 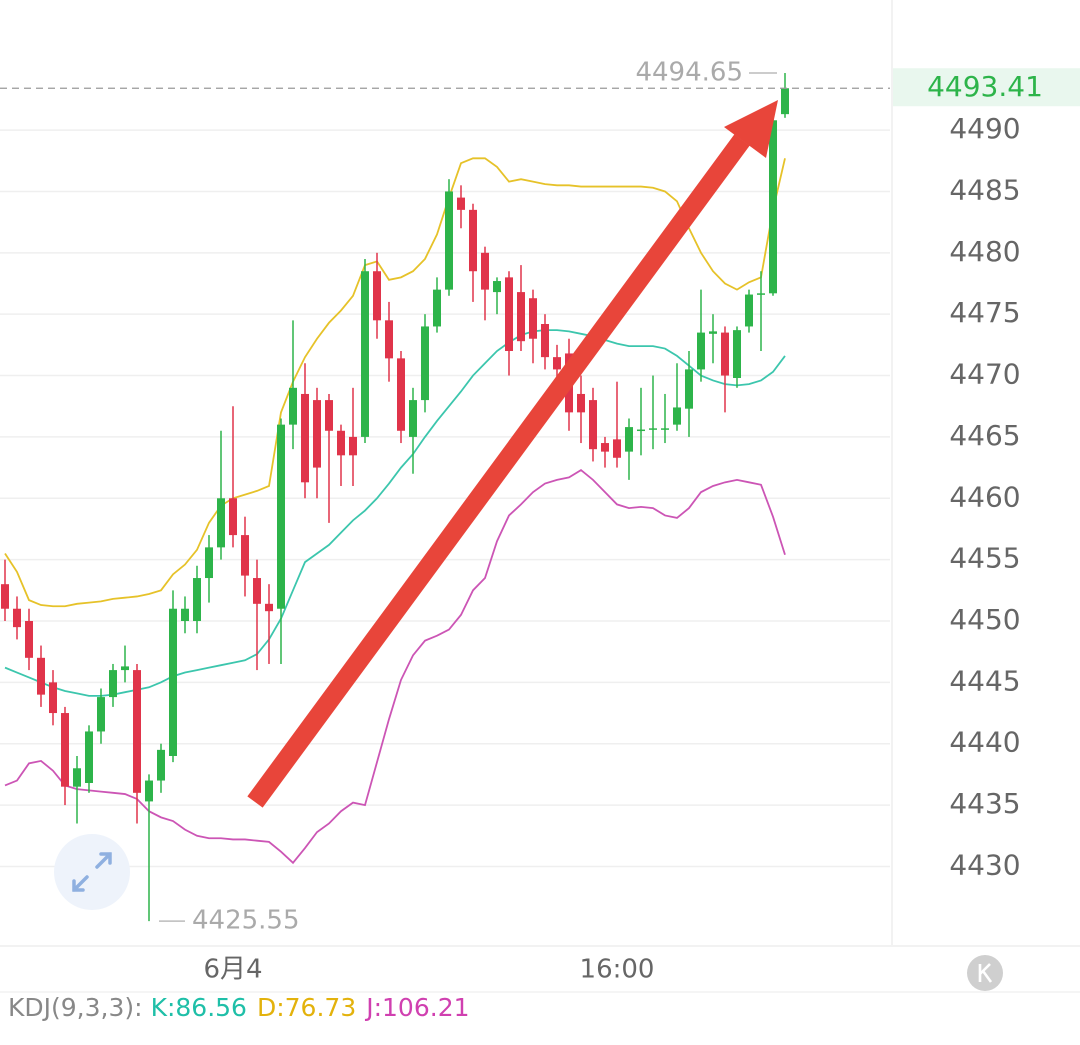 I want to click on y-tick-label: 4470, so click(x=984, y=374).